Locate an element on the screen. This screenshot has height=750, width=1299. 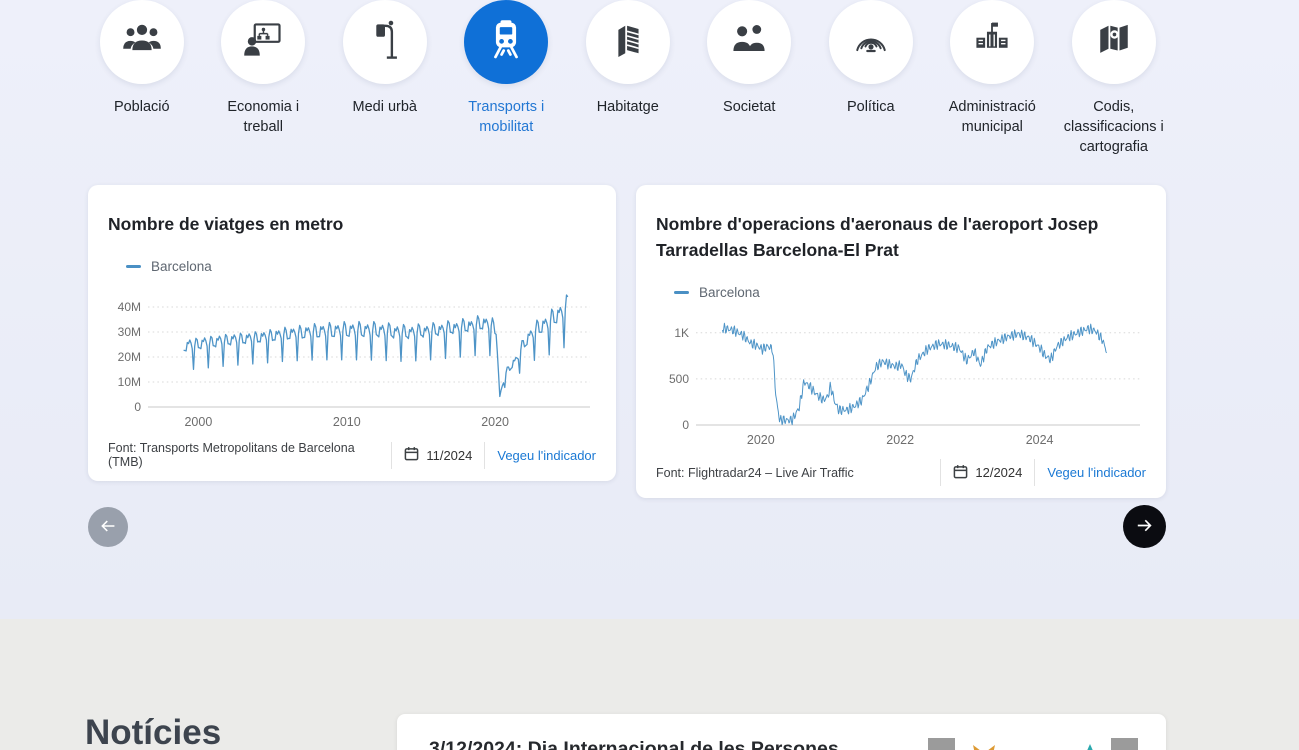
building-icon is located at coordinates (628, 42).